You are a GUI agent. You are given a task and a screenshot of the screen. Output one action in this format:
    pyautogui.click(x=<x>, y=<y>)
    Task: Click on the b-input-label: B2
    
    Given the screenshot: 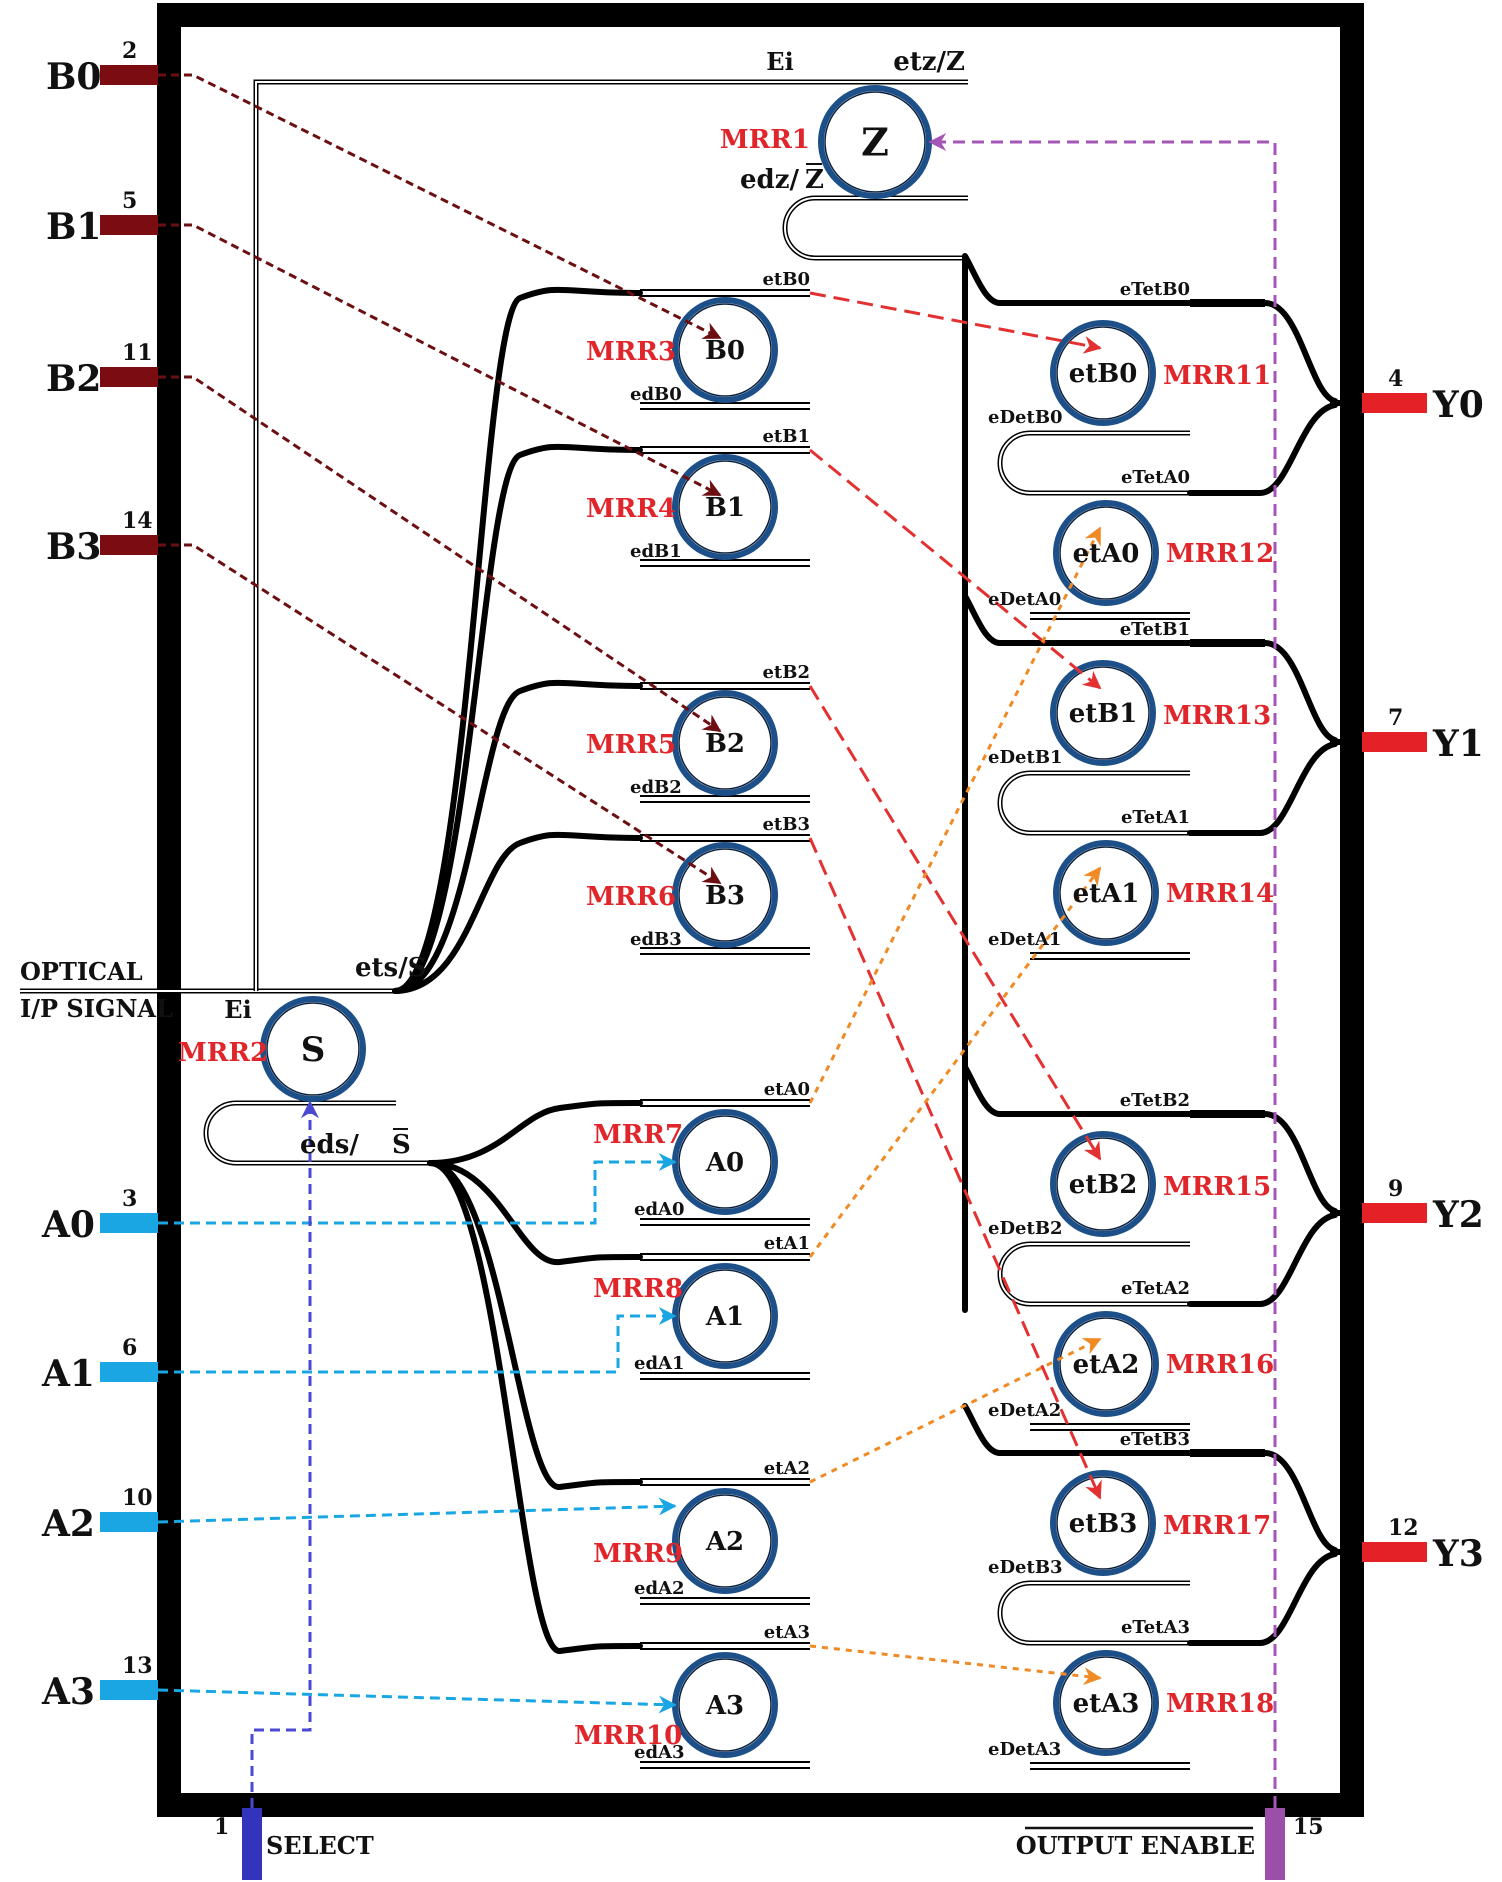 What is the action you would take?
    pyautogui.click(x=73, y=379)
    